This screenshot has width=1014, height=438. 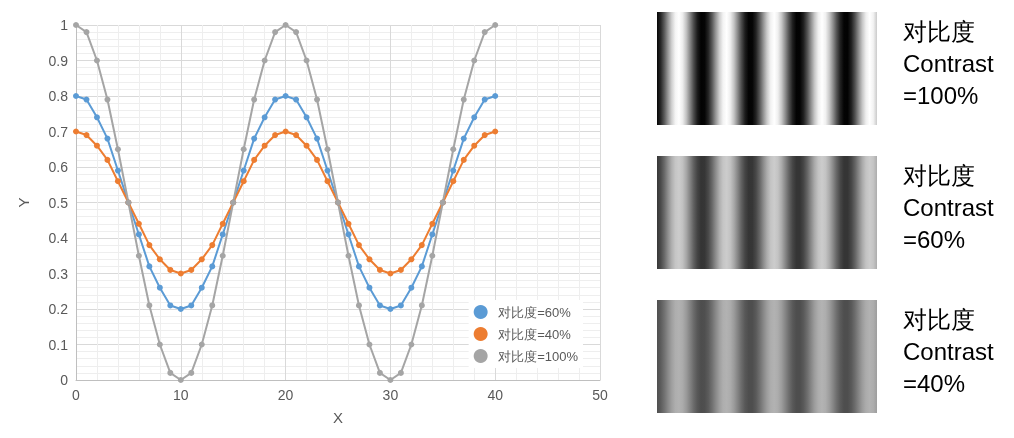 I want to click on text: 对比度 Contrast =100%, so click(x=948, y=64).